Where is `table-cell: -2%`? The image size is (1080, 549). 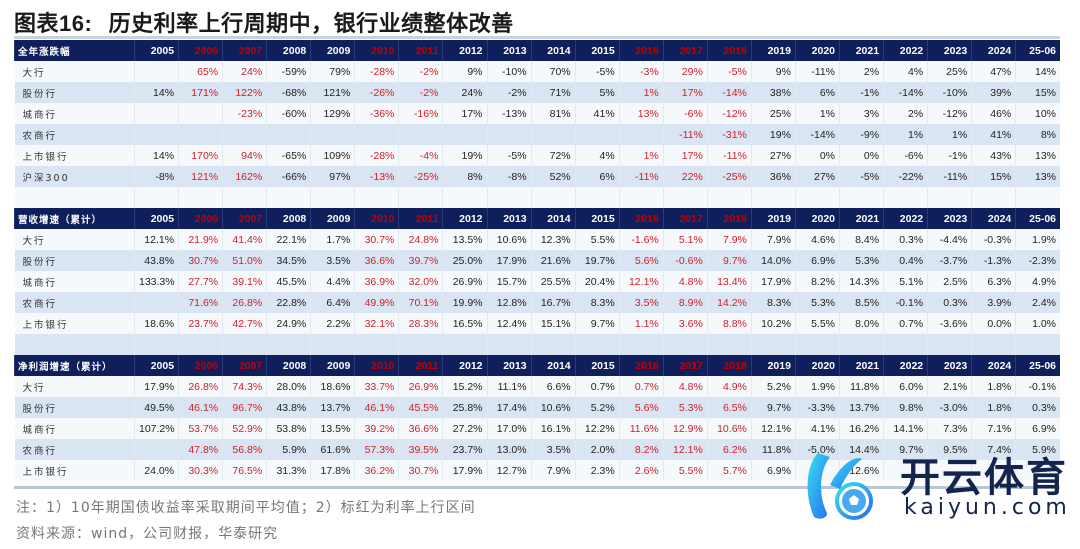 table-cell: -2% is located at coordinates (509, 92).